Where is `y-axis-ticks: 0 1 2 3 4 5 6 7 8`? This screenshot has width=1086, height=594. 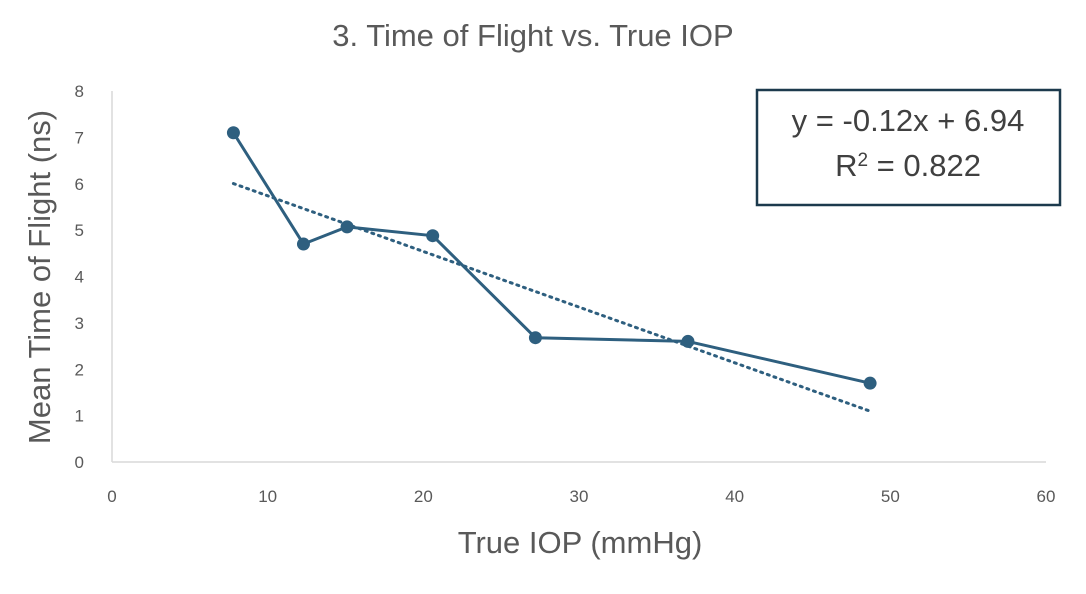 y-axis-ticks: 0 1 2 3 4 5 6 7 8 is located at coordinates (79, 277).